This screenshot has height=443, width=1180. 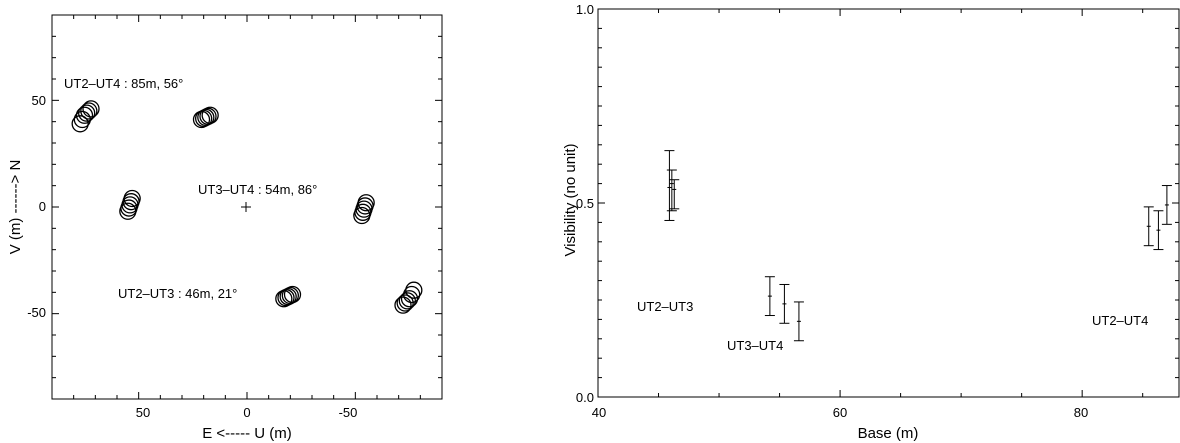 What do you see at coordinates (39, 100) in the screenshot?
I see `uv-ytick-label: 50` at bounding box center [39, 100].